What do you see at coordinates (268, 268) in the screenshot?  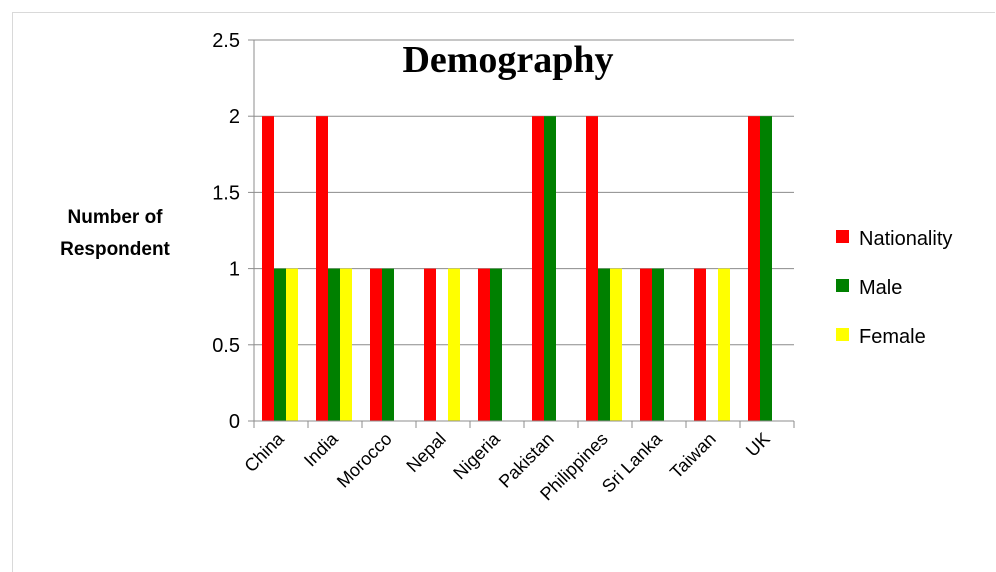 I see `bar-nationality-china` at bounding box center [268, 268].